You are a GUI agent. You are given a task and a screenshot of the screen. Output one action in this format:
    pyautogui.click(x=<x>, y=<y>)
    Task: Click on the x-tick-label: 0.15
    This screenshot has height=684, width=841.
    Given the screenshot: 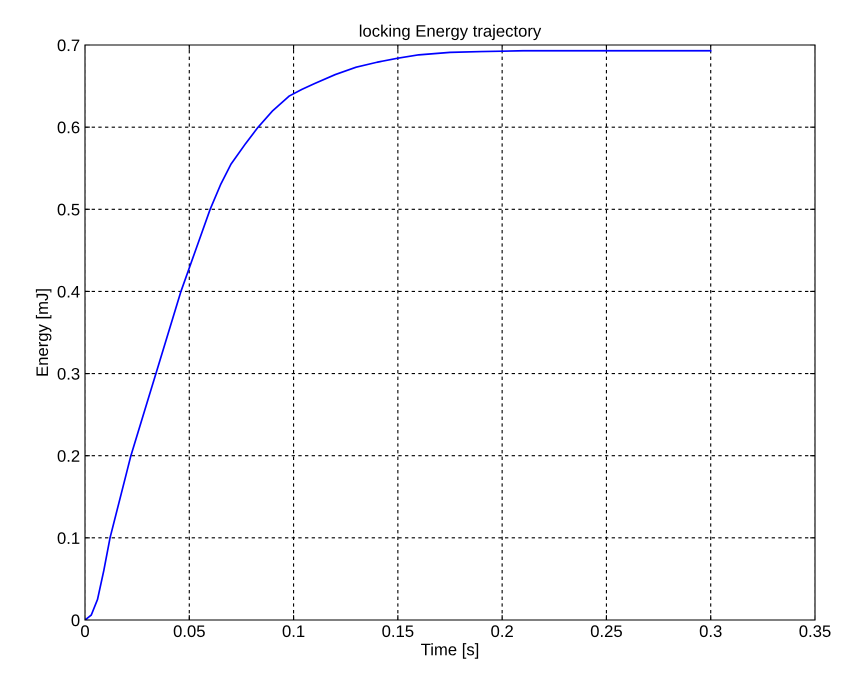 What is the action you would take?
    pyautogui.click(x=398, y=631)
    